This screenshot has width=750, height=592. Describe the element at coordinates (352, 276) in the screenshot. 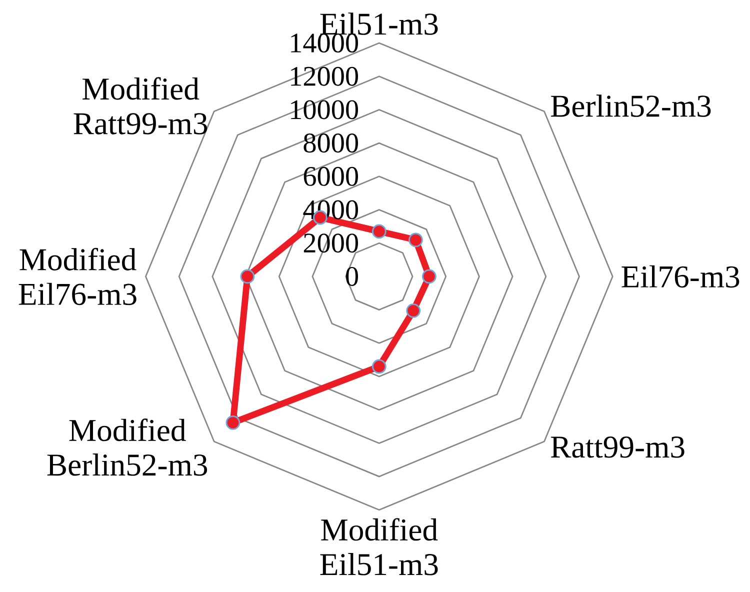

I see `y-tick-label: 0` at that location.